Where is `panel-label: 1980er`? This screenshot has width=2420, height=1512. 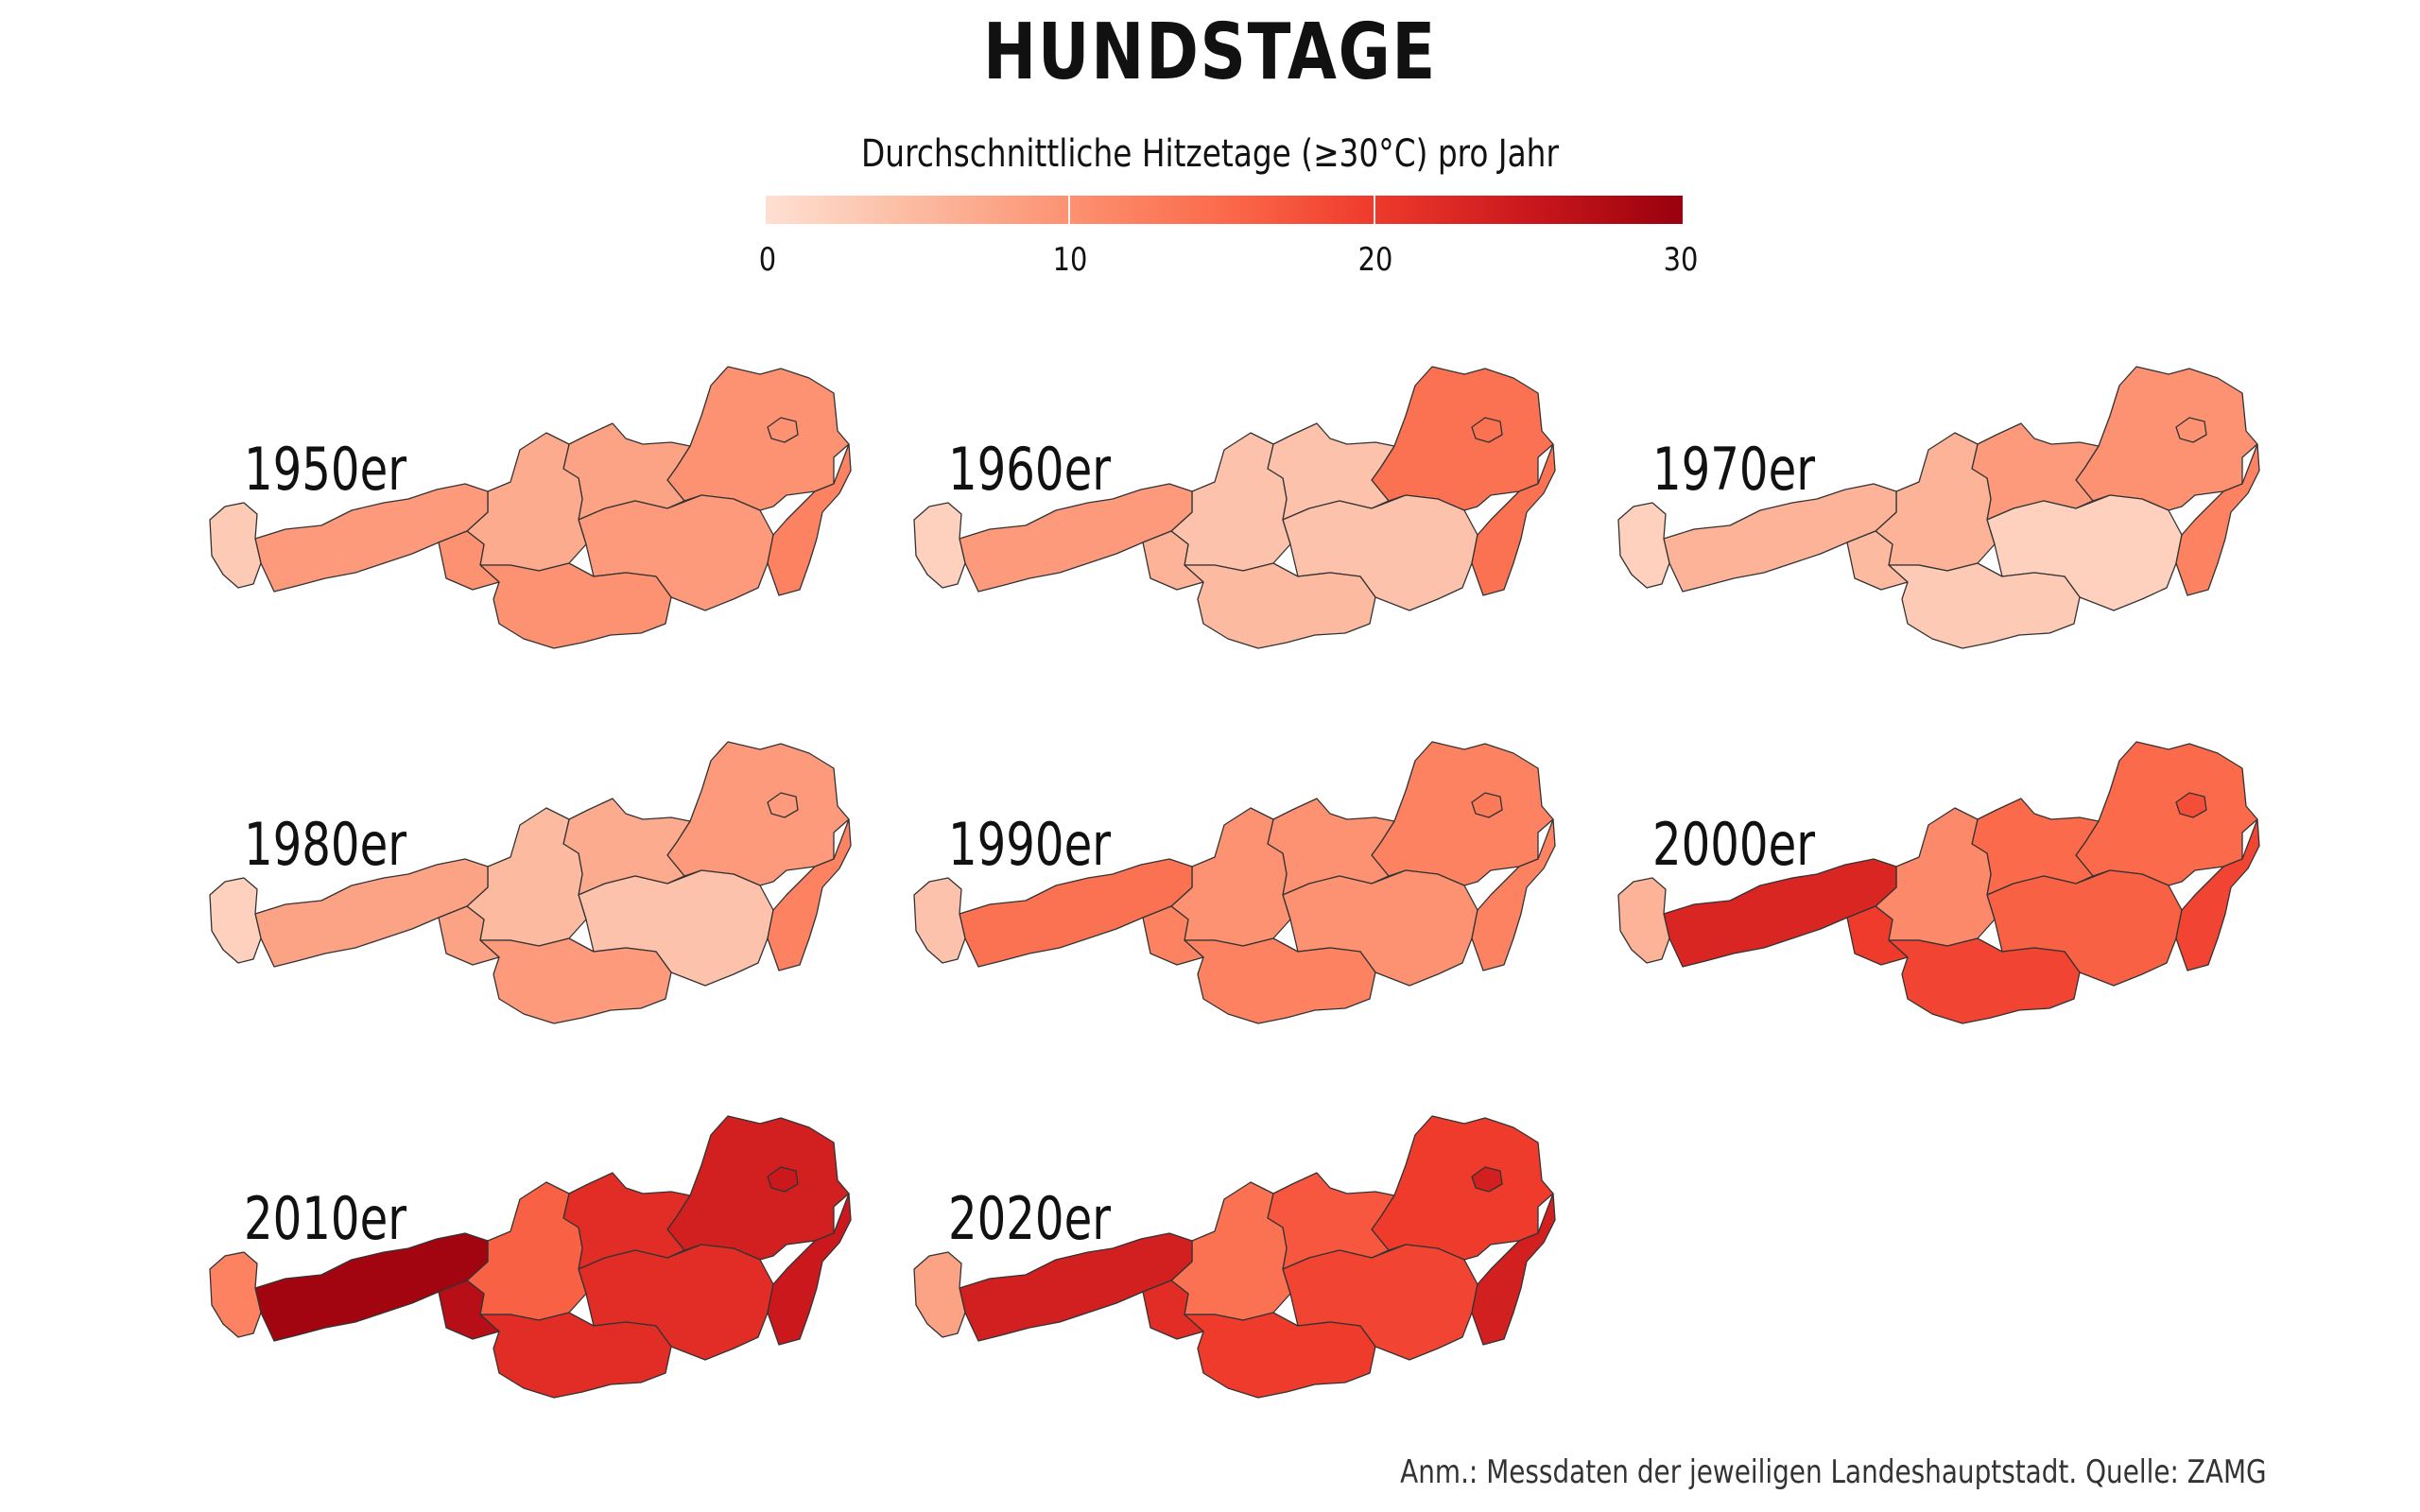 panel-label: 1980er is located at coordinates (325, 844).